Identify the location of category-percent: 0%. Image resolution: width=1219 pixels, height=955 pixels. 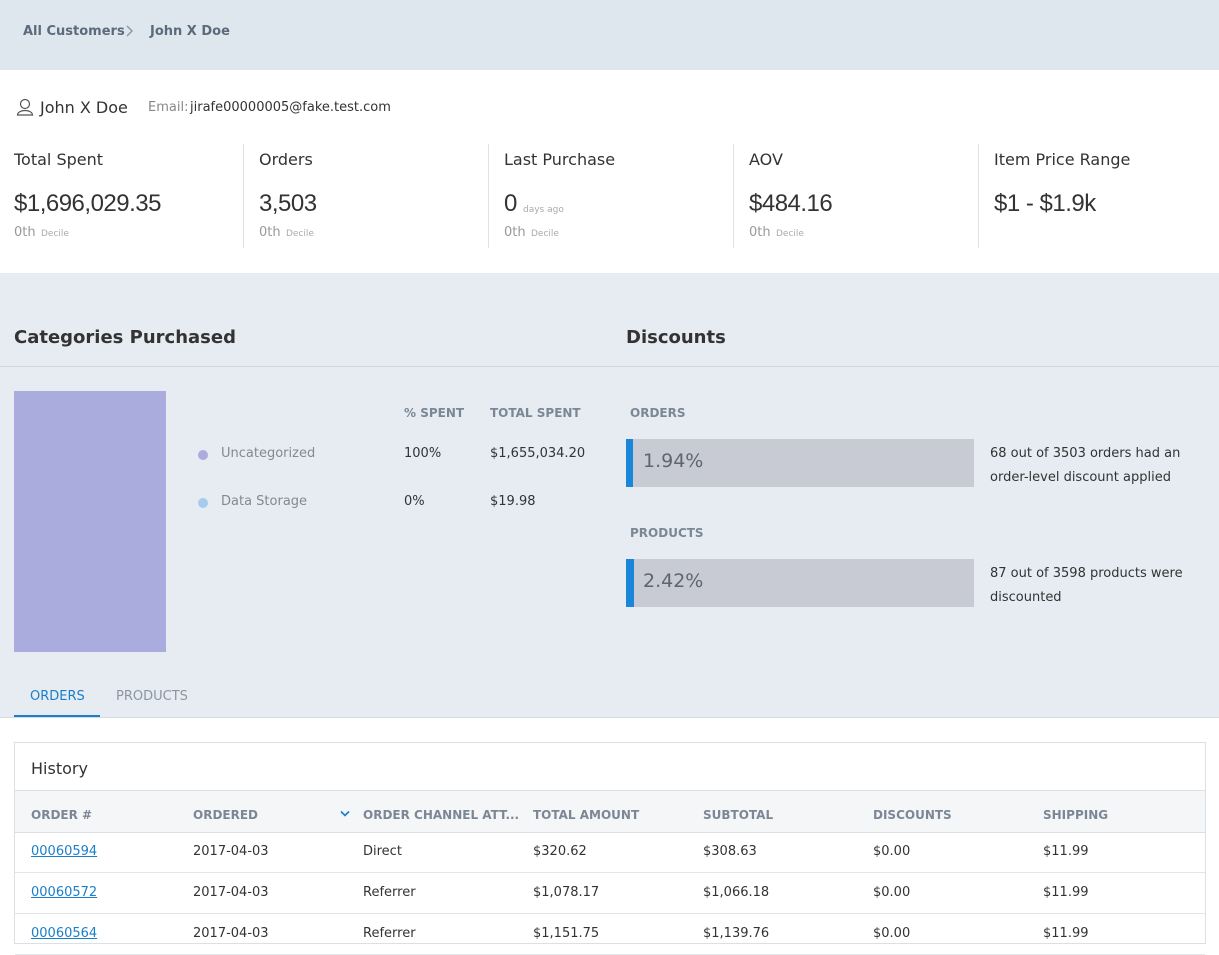
(414, 501).